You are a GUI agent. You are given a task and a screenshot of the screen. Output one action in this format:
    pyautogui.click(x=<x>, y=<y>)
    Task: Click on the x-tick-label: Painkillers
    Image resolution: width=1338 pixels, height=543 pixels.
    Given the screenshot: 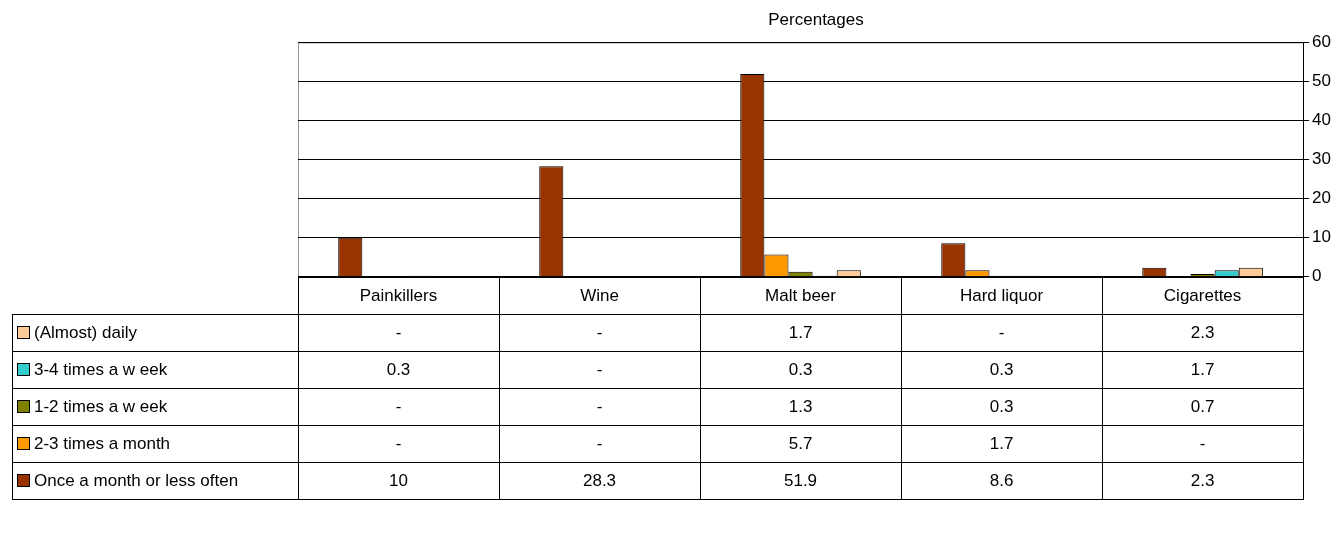 What is the action you would take?
    pyautogui.click(x=399, y=296)
    